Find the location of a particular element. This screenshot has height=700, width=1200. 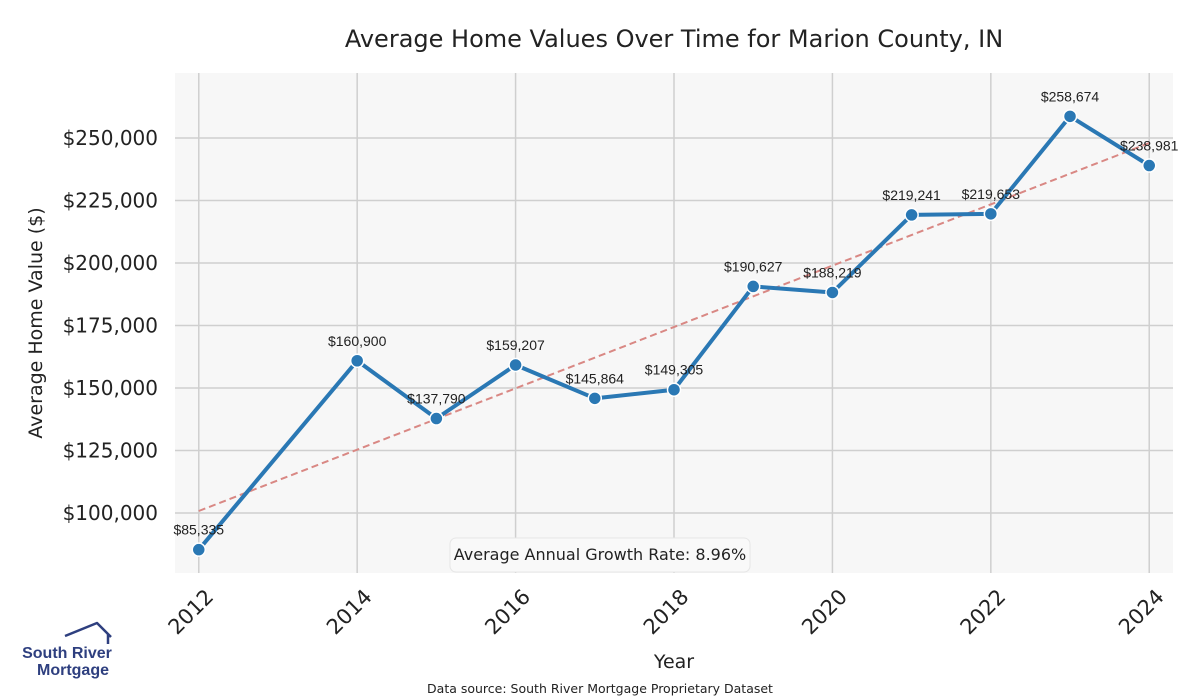

logo-line-2: Mortgage is located at coordinates (73, 670).